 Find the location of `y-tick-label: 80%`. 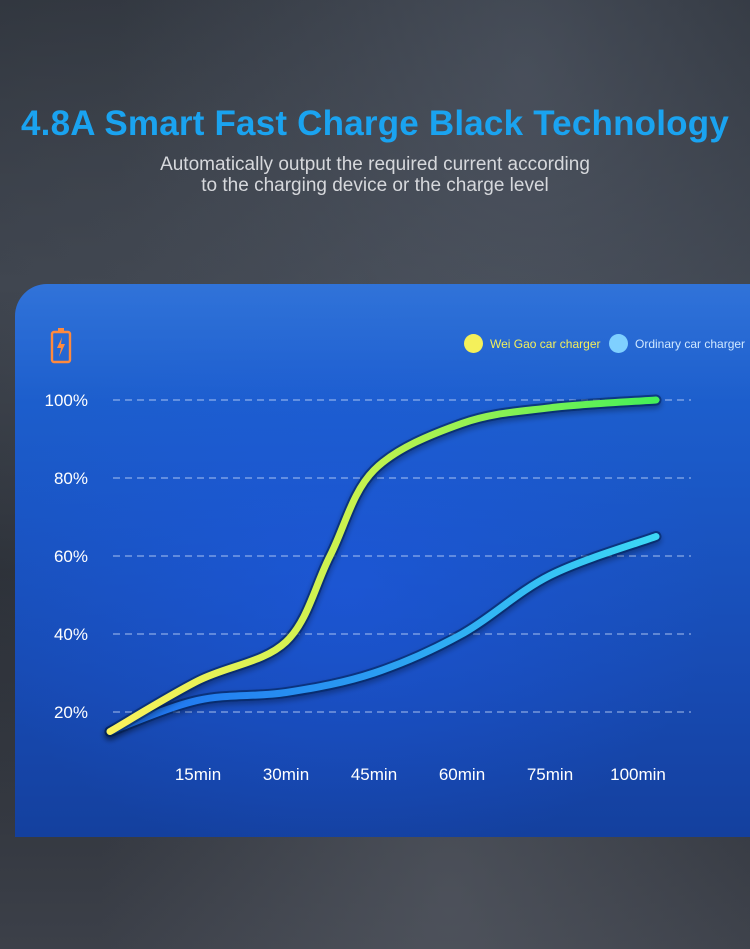

y-tick-label: 80% is located at coordinates (71, 478).